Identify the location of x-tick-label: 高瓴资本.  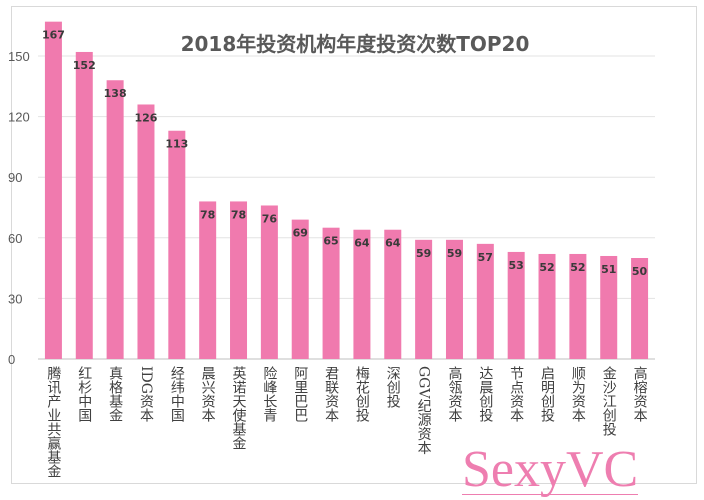
(454, 394).